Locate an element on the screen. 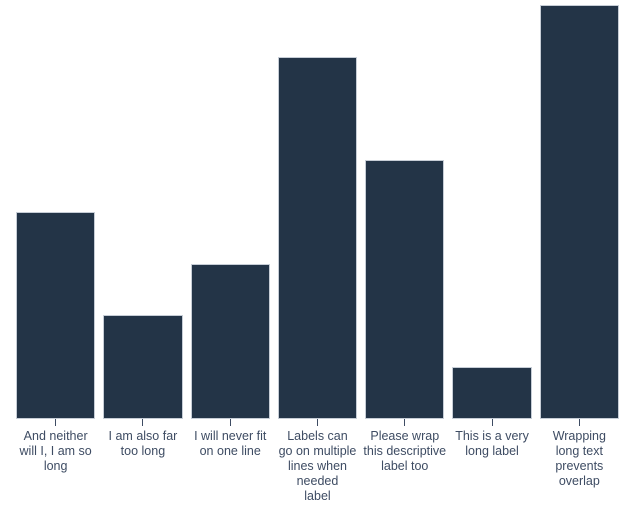 The image size is (640, 519). bar-group: Wrapping long text prevents overlap is located at coordinates (579, 259).